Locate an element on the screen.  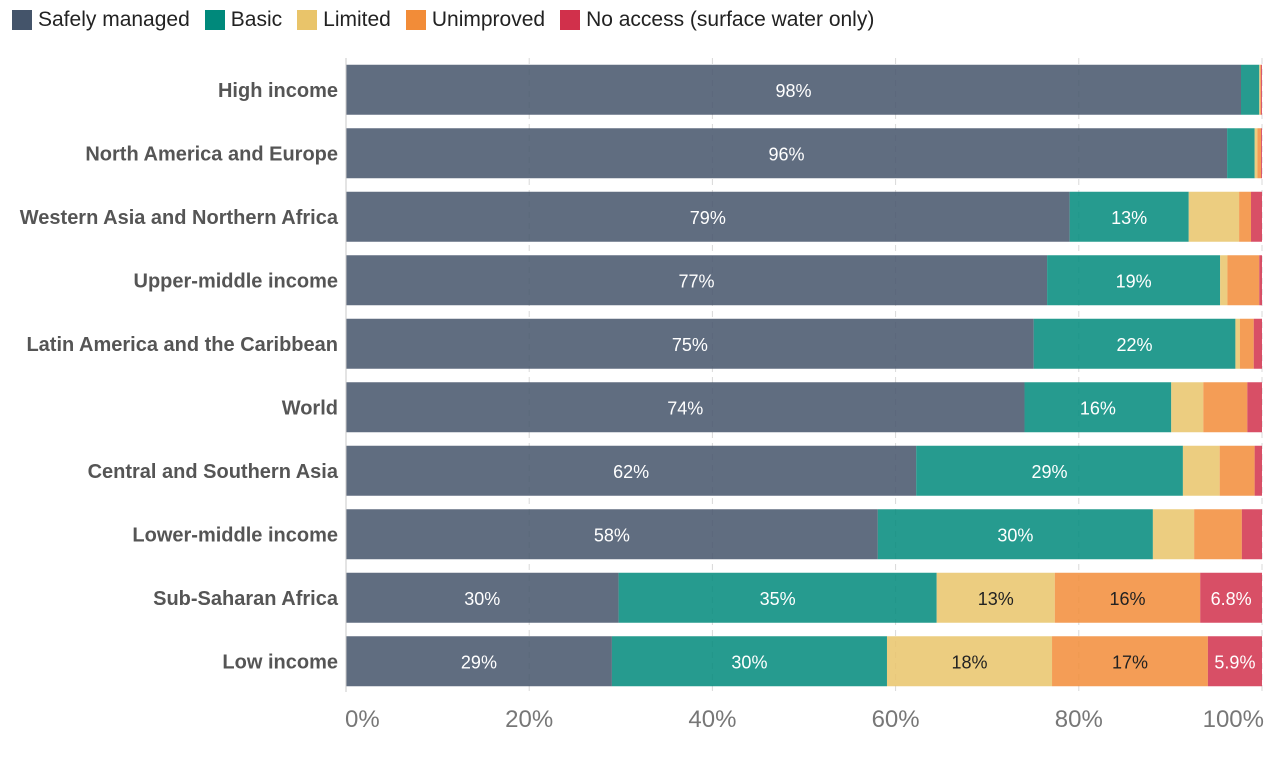
category-label: North America and Europe is located at coordinates (211, 154).